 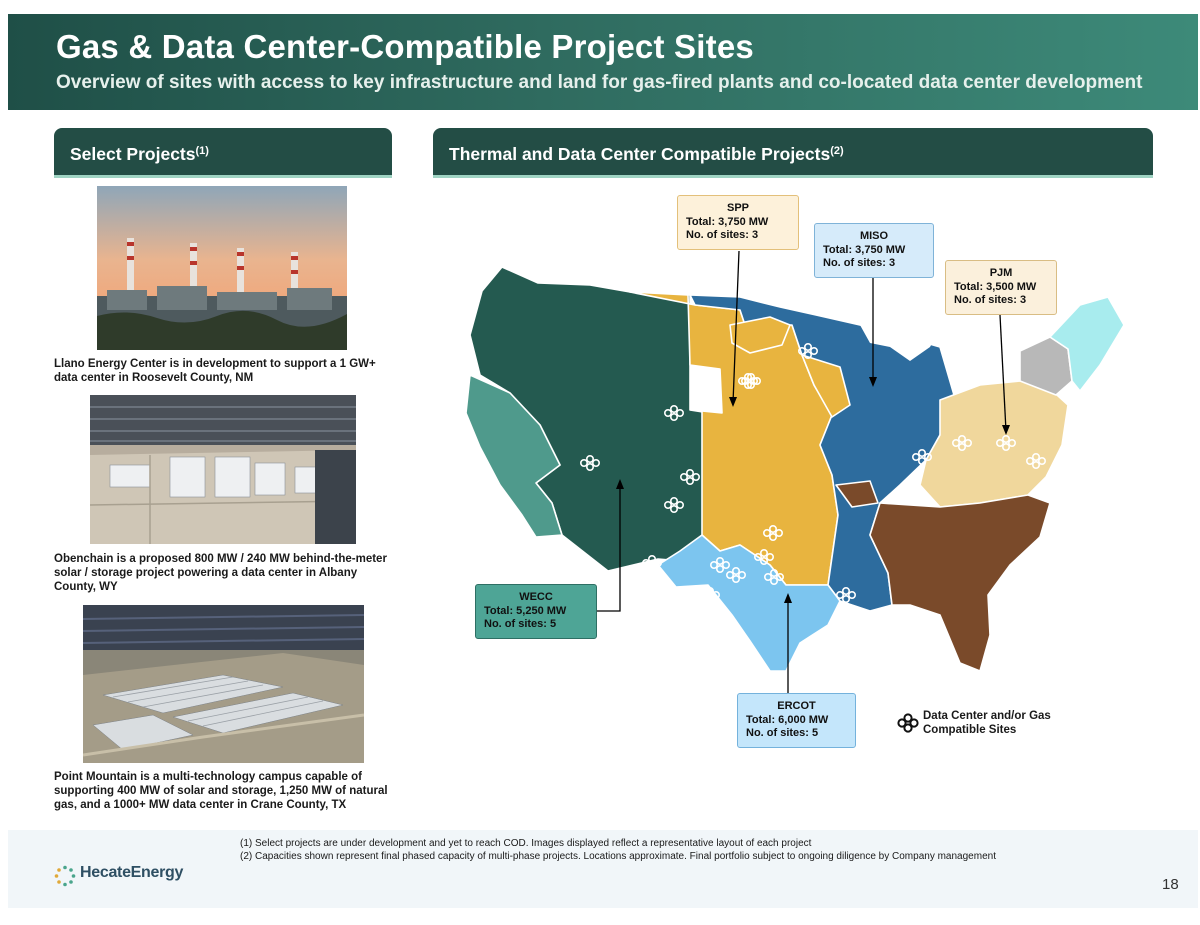 I want to click on llano-energy-center-photo, so click(x=222, y=268).